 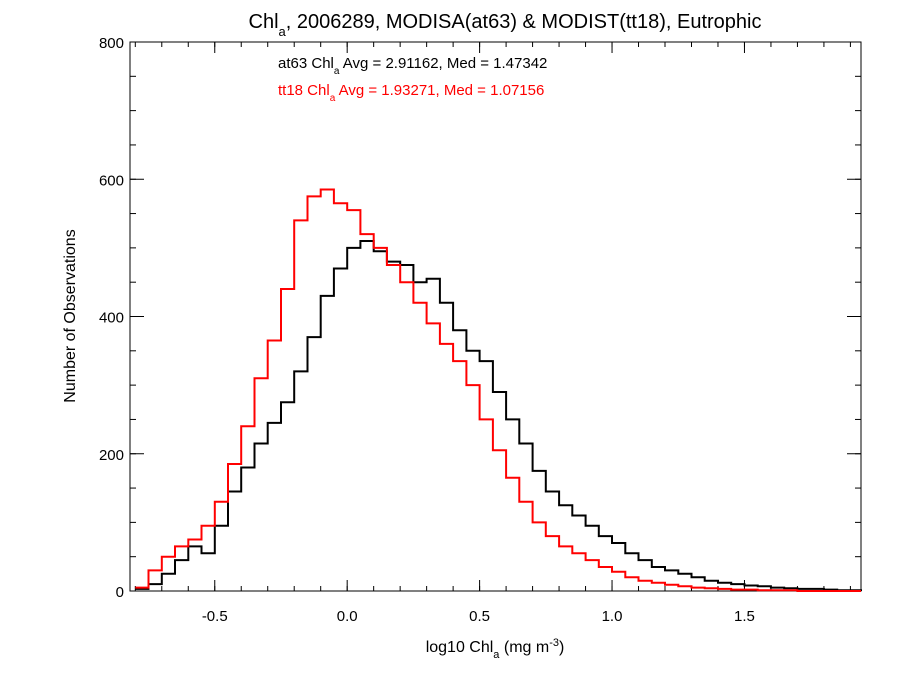 What do you see at coordinates (495, 649) in the screenshot?
I see `x-axis-label: log10 Chla (mg m-3)` at bounding box center [495, 649].